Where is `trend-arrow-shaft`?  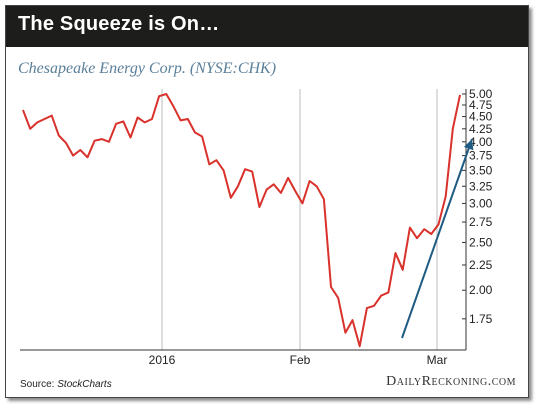 trend-arrow-shaft is located at coordinates (437, 238).